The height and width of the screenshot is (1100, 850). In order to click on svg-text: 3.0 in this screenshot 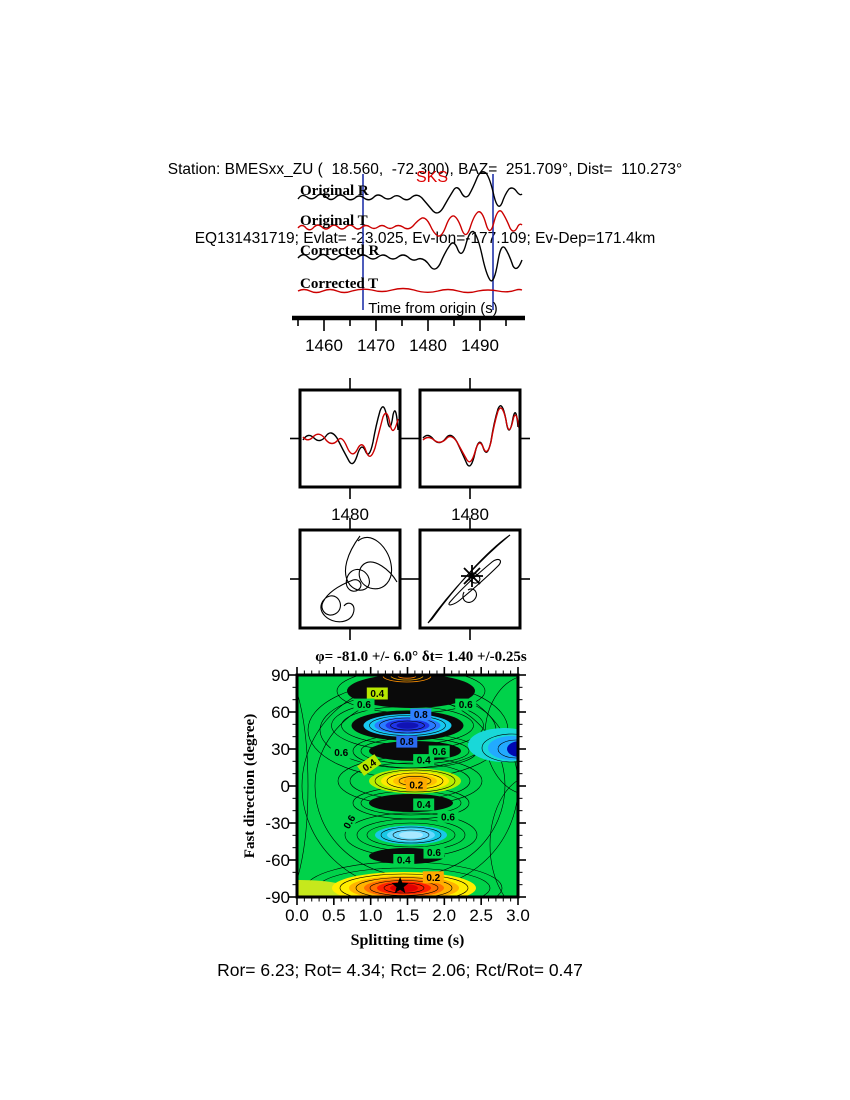, I will do `click(518, 915)`.